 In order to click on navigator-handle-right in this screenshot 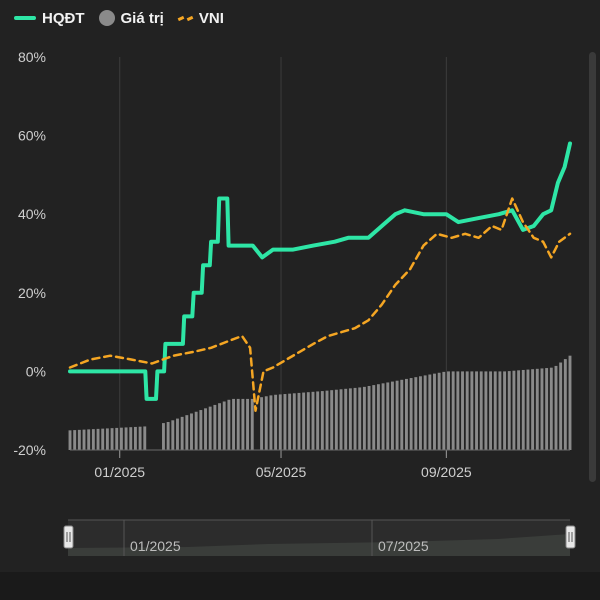, I will do `click(570, 537)`.